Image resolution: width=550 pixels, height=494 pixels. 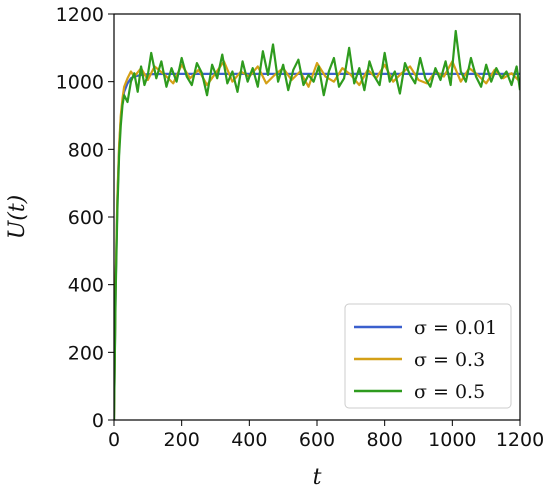 What do you see at coordinates (455, 328) in the screenshot?
I see `legend-label-0: σ = 0.01` at bounding box center [455, 328].